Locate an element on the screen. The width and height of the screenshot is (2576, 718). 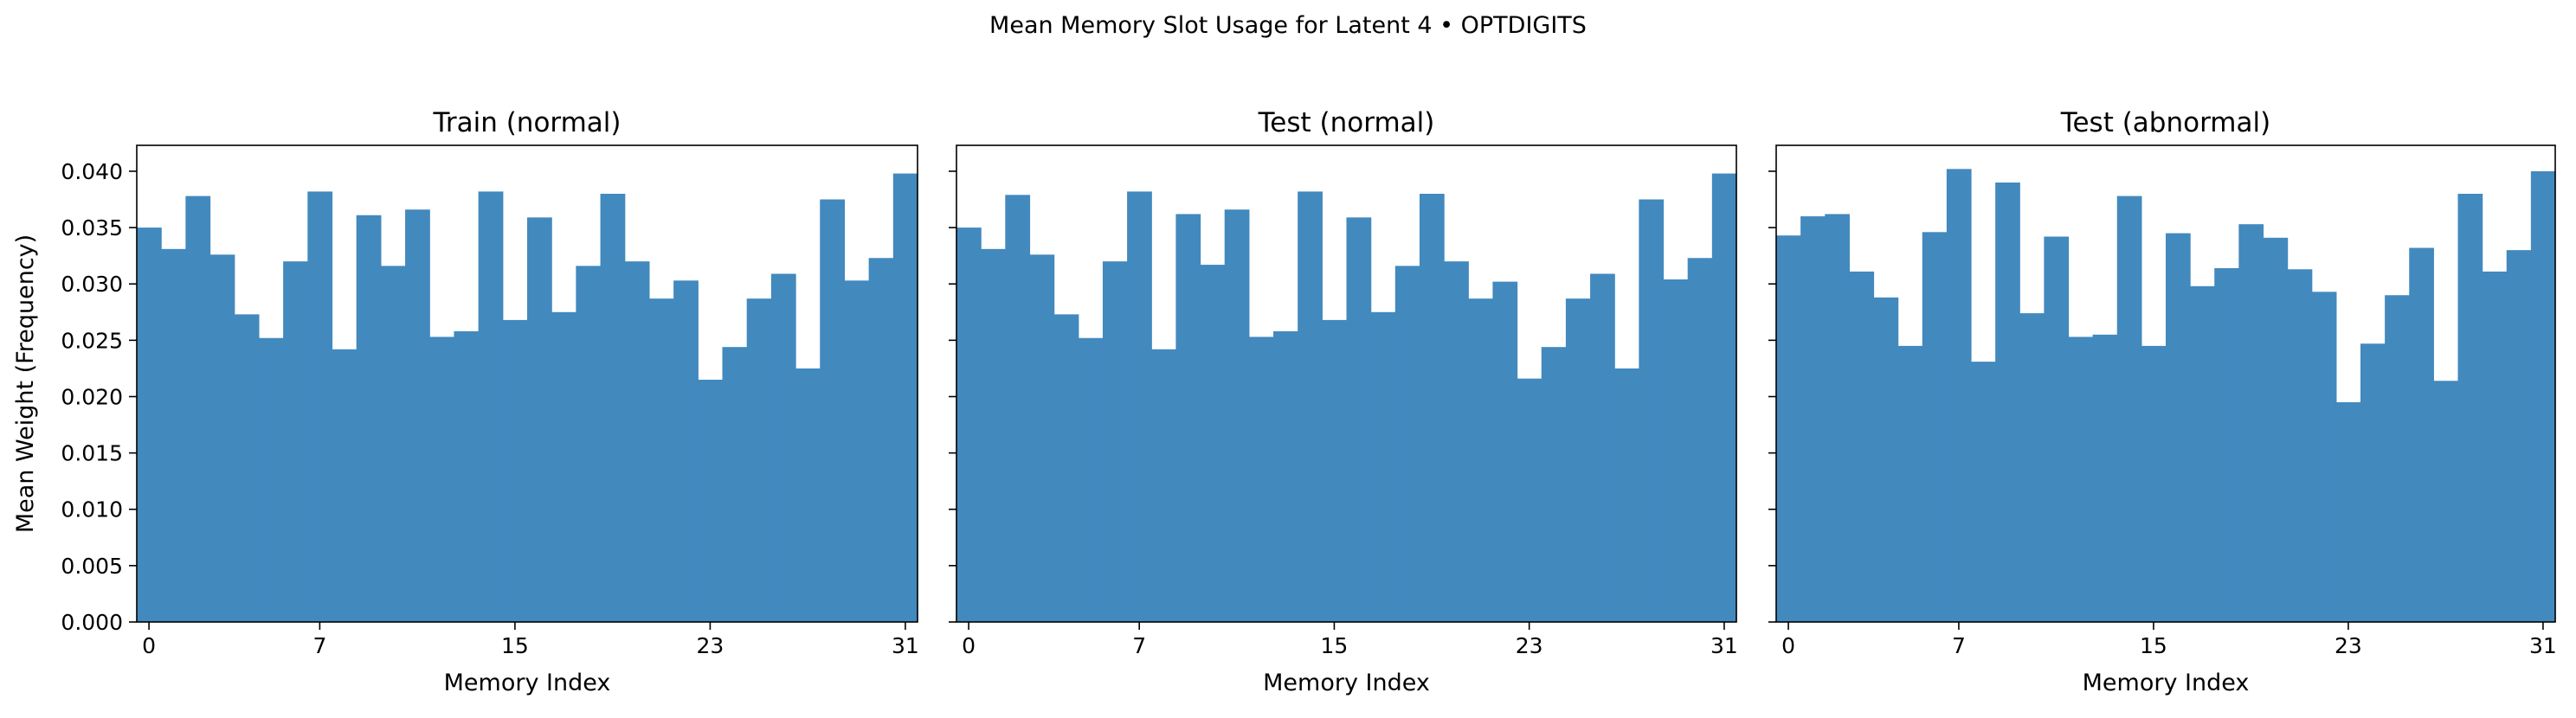
xtick-label-0-7: 7 is located at coordinates (319, 646).